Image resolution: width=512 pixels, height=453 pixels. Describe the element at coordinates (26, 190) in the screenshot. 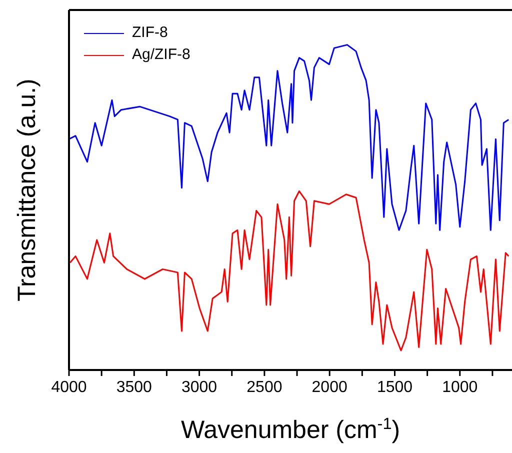

I see `y-axis-title: Transmittance (a.u.)` at that location.